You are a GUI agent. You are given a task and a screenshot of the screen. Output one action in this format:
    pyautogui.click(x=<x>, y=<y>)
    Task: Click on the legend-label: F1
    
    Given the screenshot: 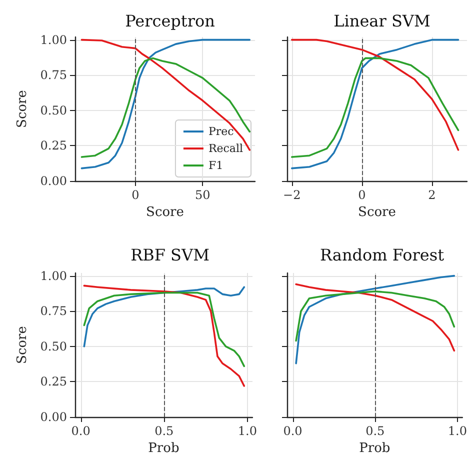 What is the action you would take?
    pyautogui.click(x=216, y=165)
    